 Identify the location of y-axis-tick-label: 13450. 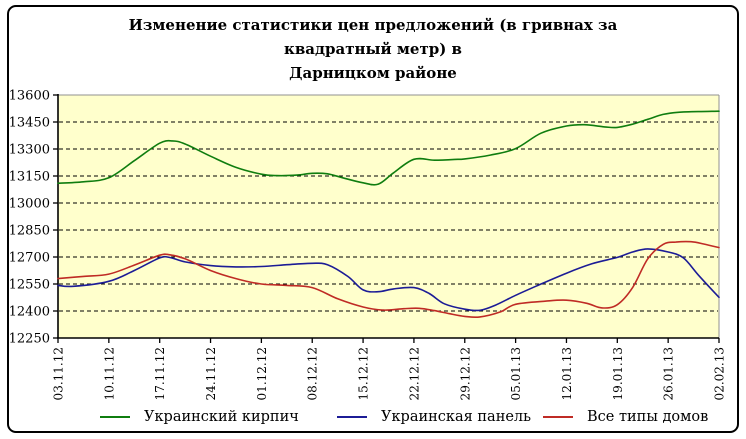
(29, 123).